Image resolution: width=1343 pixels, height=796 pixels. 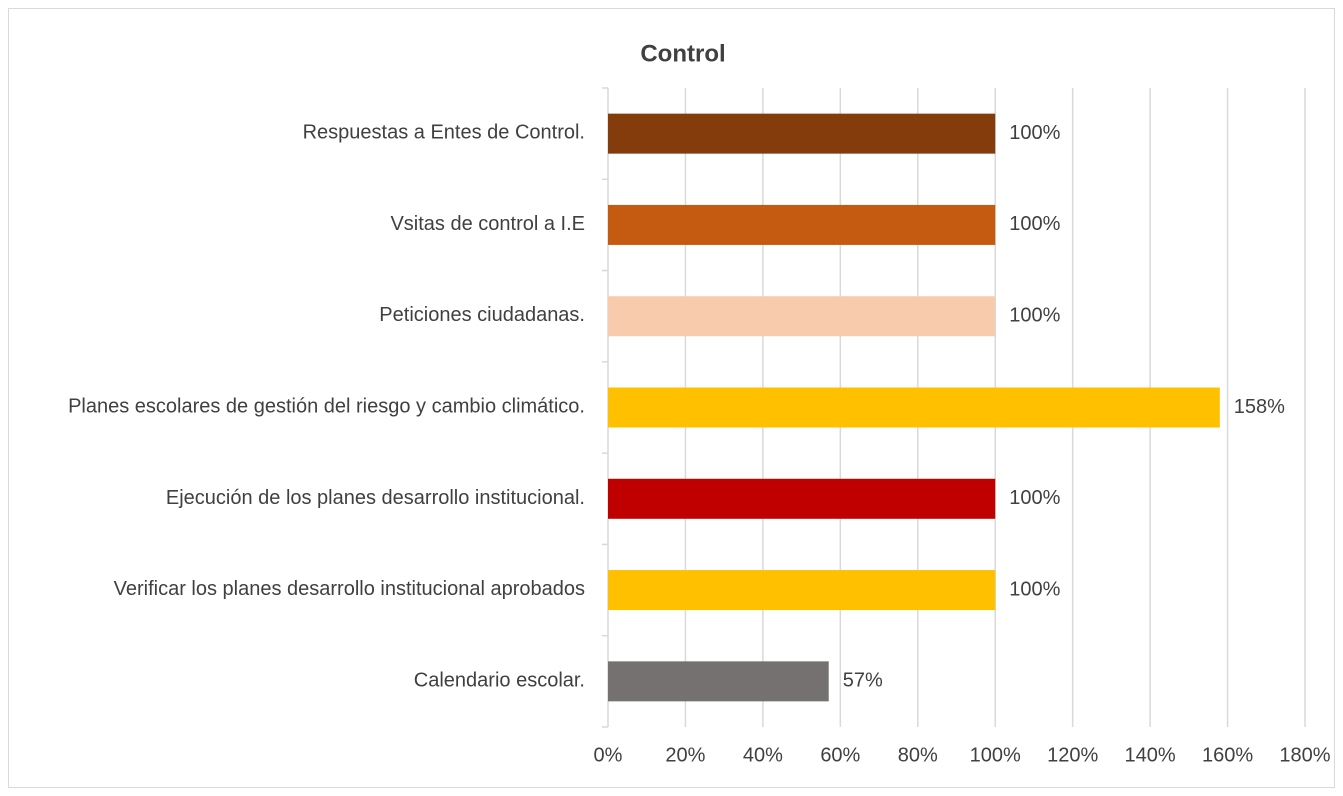 What do you see at coordinates (1304, 755) in the screenshot?
I see `x-tick-label: 180%` at bounding box center [1304, 755].